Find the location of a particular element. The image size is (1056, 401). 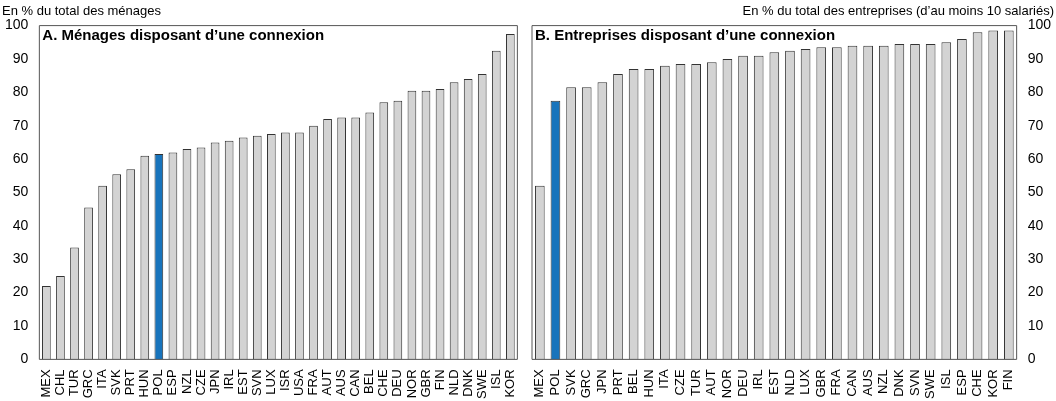

y-axis-title: En % du total des entreprises (d’au moins 10 salariés) is located at coordinates (898, 11).